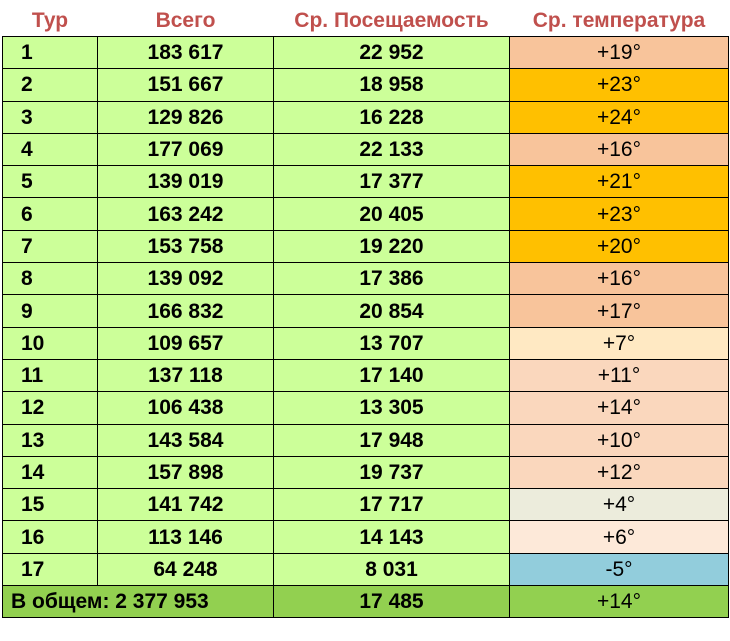 The width and height of the screenshot is (730, 641). Describe the element at coordinates (185, 182) in the screenshot. I see `total-cell: 139 019` at that location.